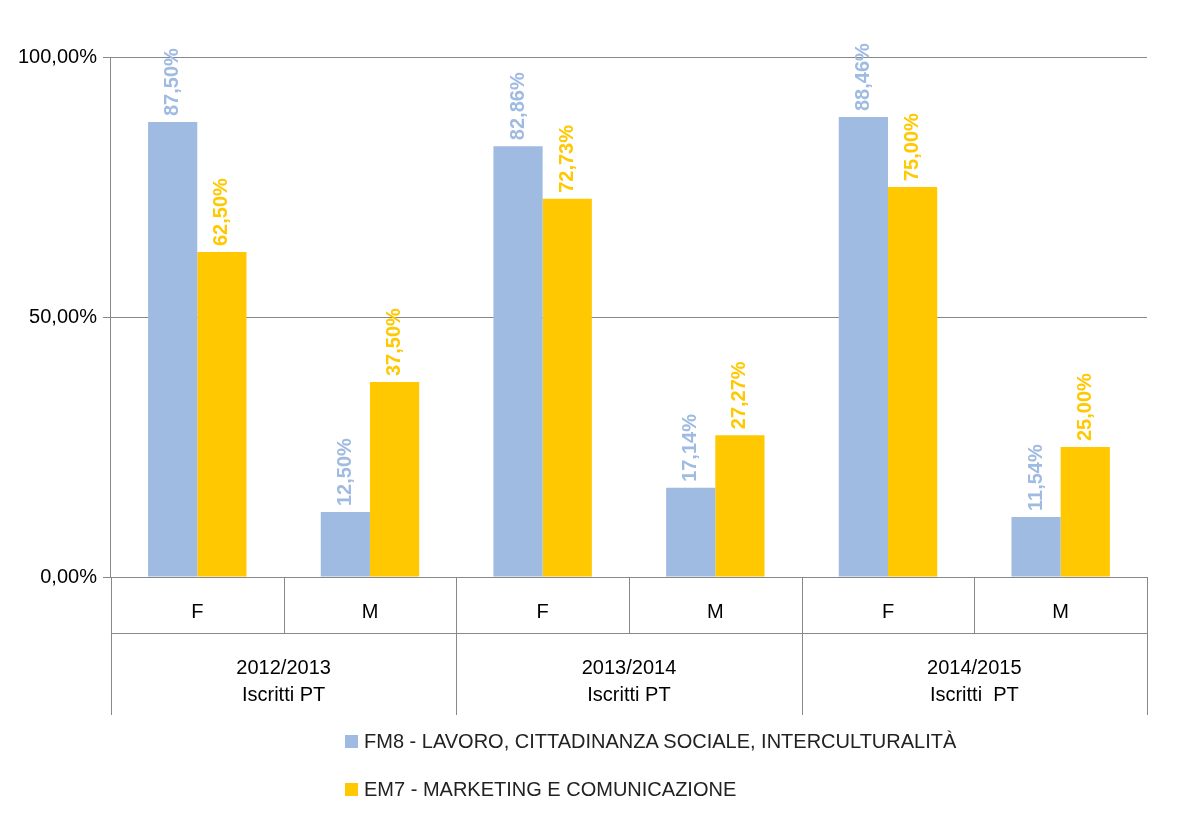  I want to click on text: 2012/2013 Iscritti PT, so click(283, 680).